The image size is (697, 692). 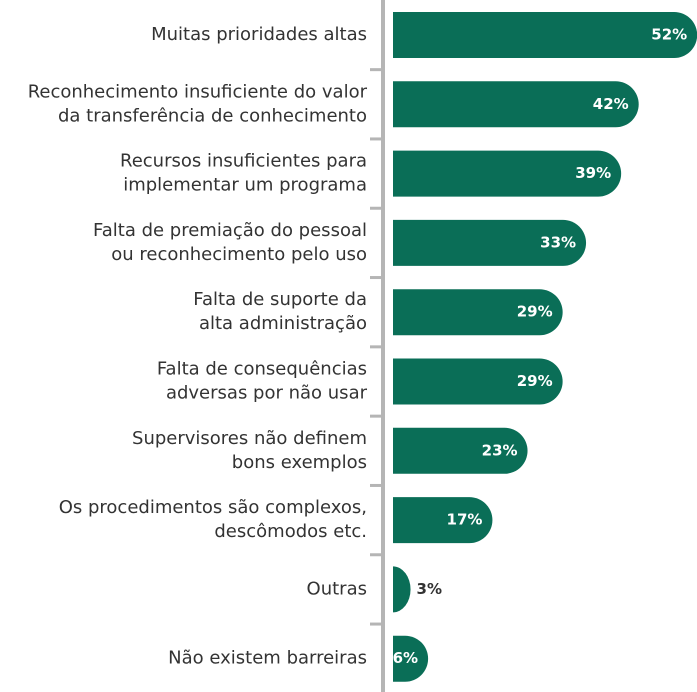 What do you see at coordinates (198, 91) in the screenshot?
I see `category-label: Reconhecimento insuficiente do valor` at bounding box center [198, 91].